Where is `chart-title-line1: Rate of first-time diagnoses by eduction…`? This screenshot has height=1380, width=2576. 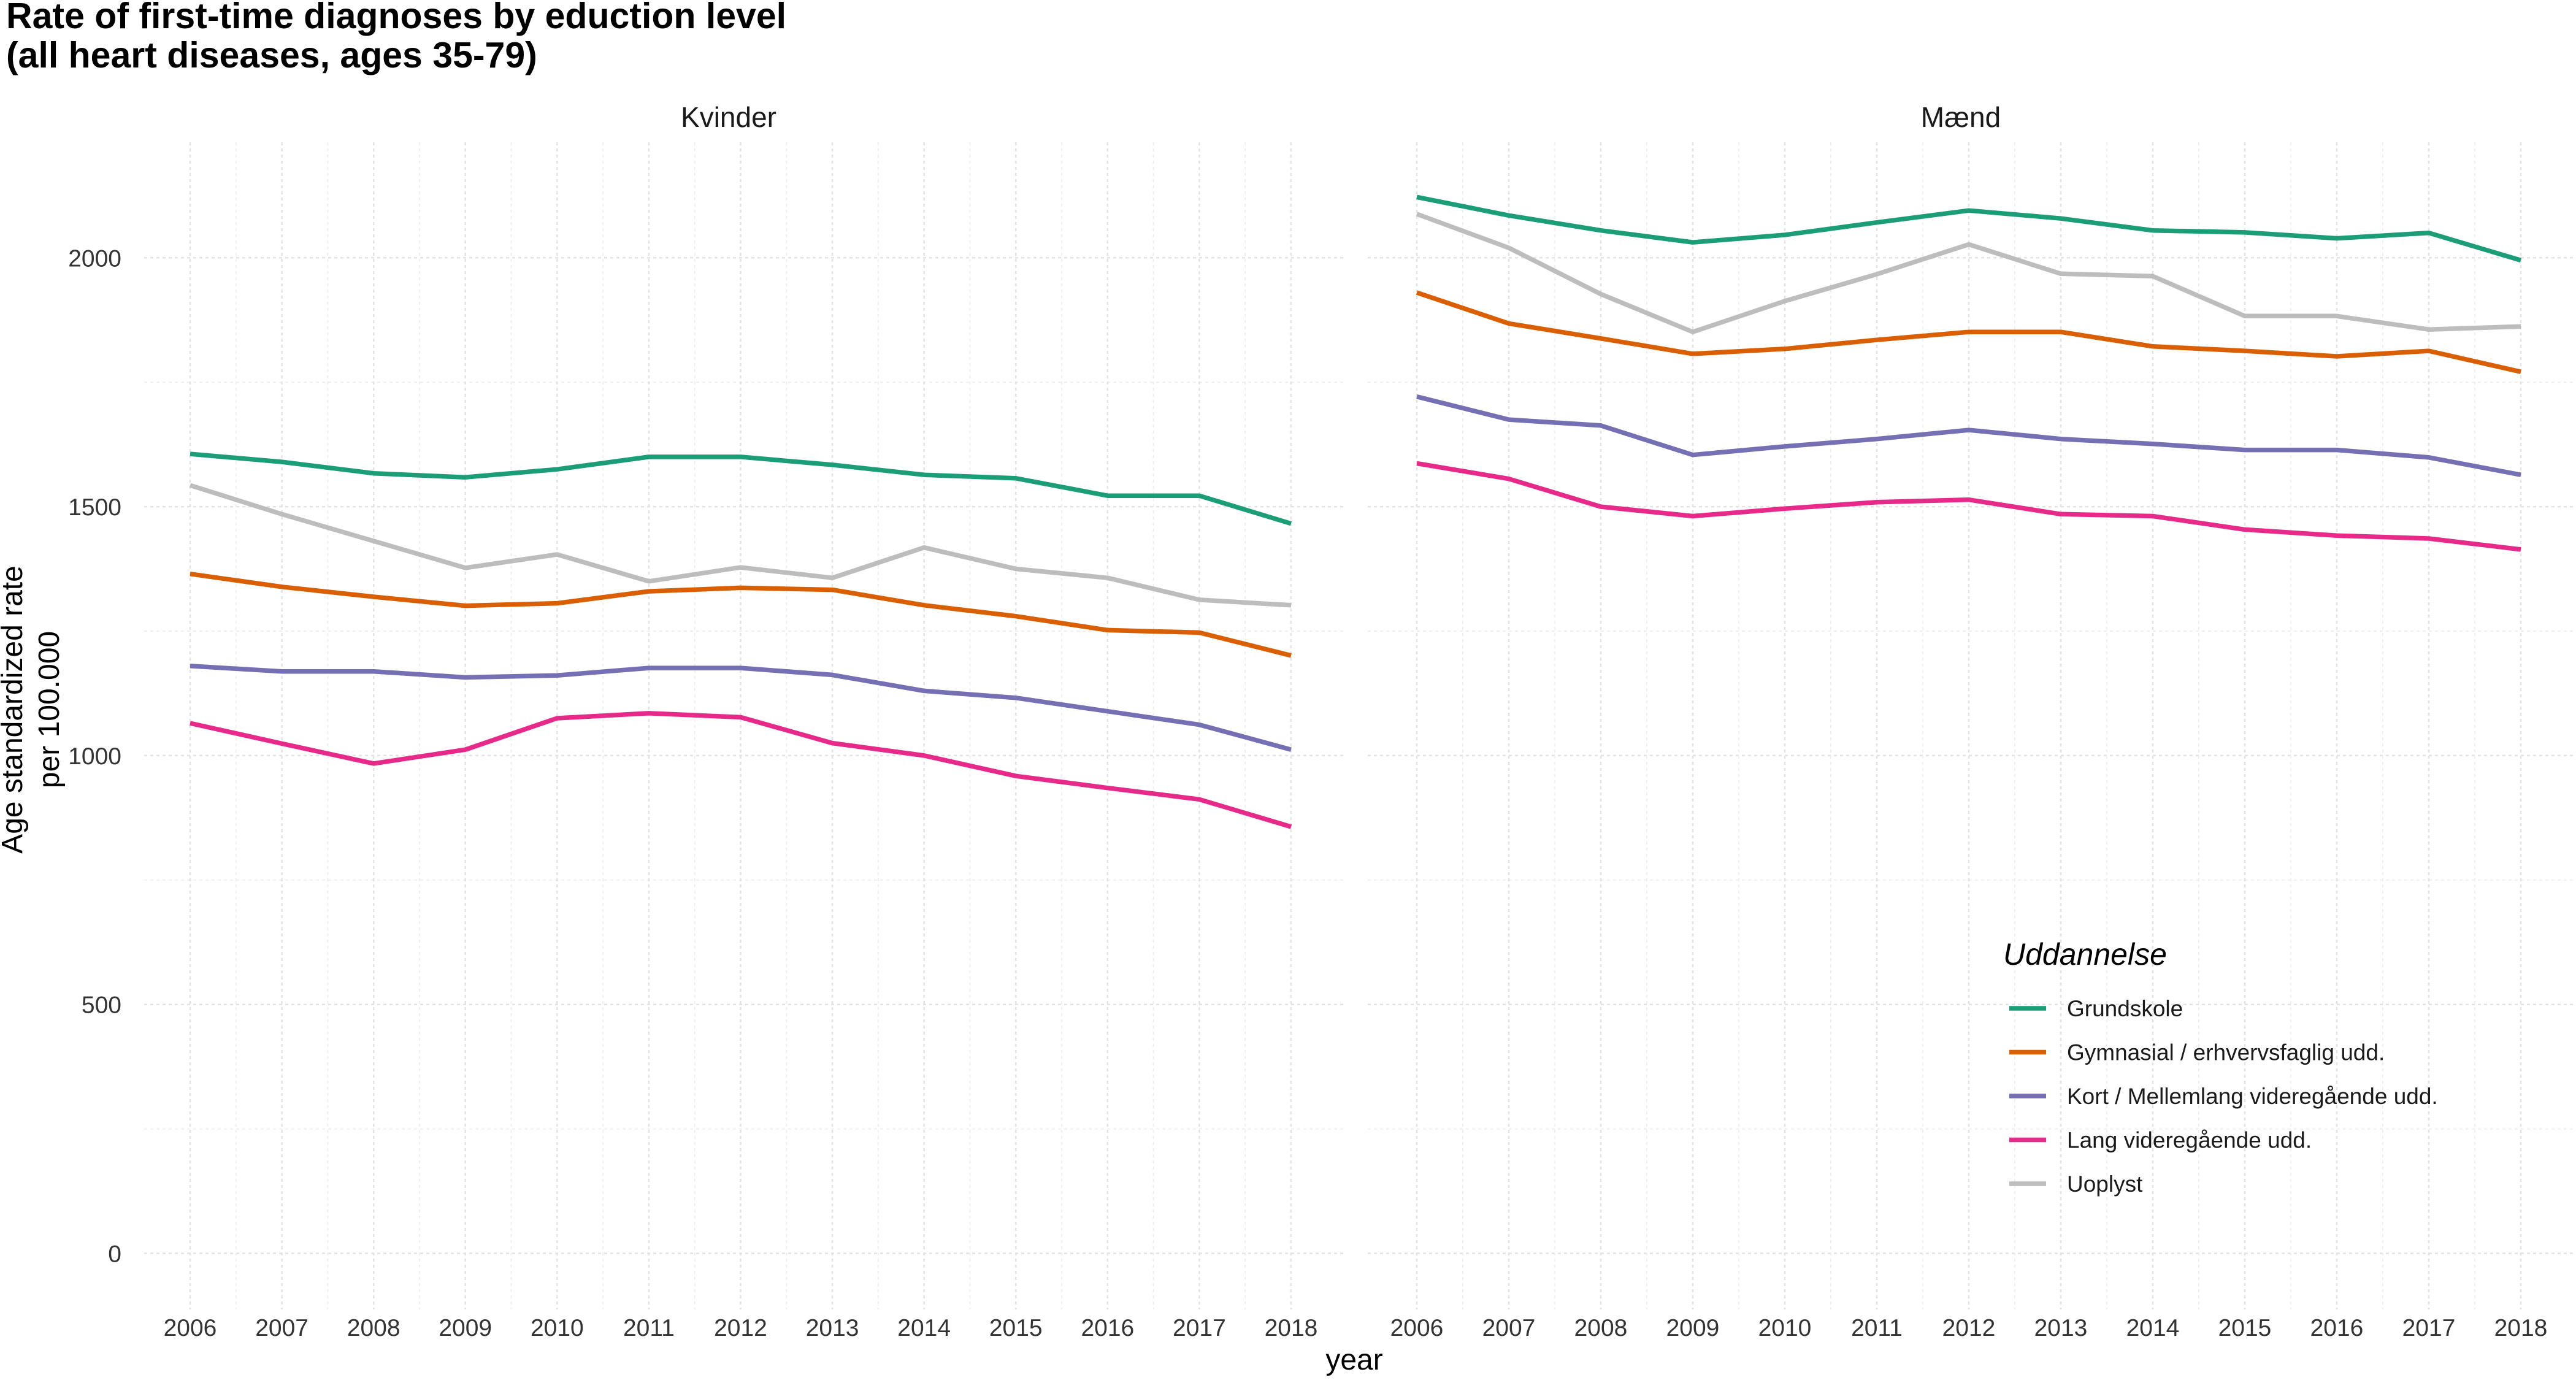
chart-title-line1: Rate of first-time diagnoses by eduction… is located at coordinates (396, 18).